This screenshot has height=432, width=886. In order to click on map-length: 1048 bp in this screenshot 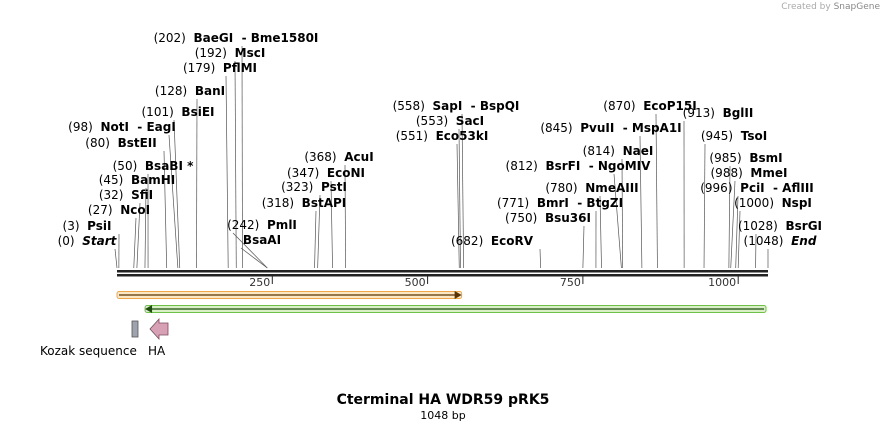, I will do `click(443, 415)`.